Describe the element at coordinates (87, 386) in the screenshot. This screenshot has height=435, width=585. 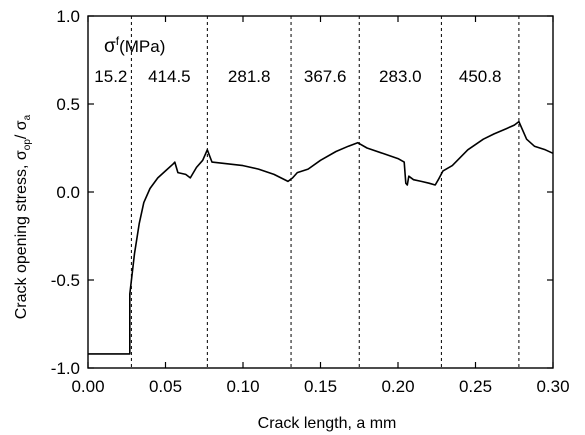
I see `x-tick-label: 0.00` at that location.